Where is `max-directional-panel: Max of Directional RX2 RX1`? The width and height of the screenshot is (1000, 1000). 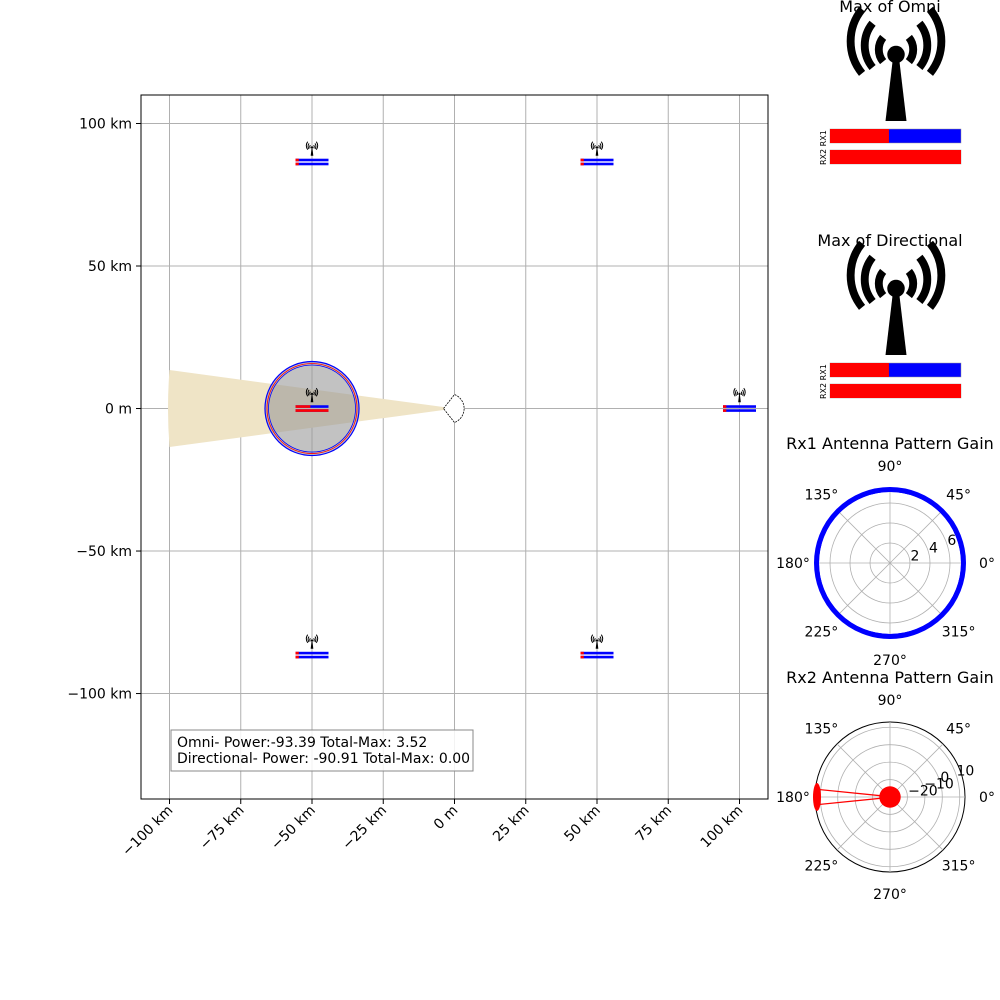 max-directional-panel: Max of Directional RX2 RX1 is located at coordinates (889, 315).